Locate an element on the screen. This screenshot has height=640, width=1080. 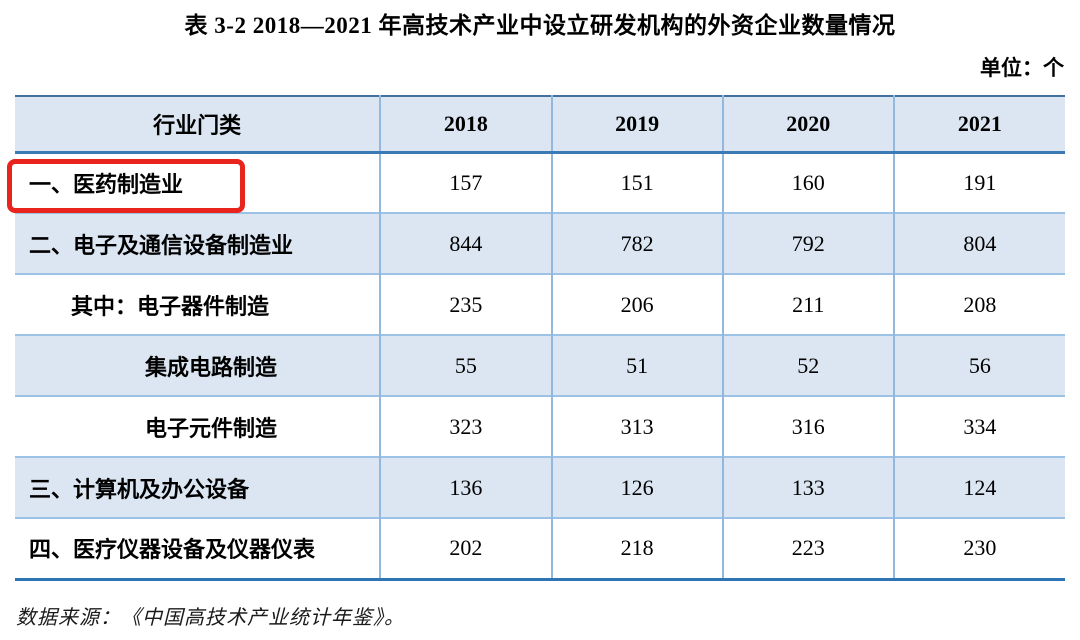
table-row-electronic-components: 电子元件制造 323 313 316 334 is located at coordinates (540, 426).